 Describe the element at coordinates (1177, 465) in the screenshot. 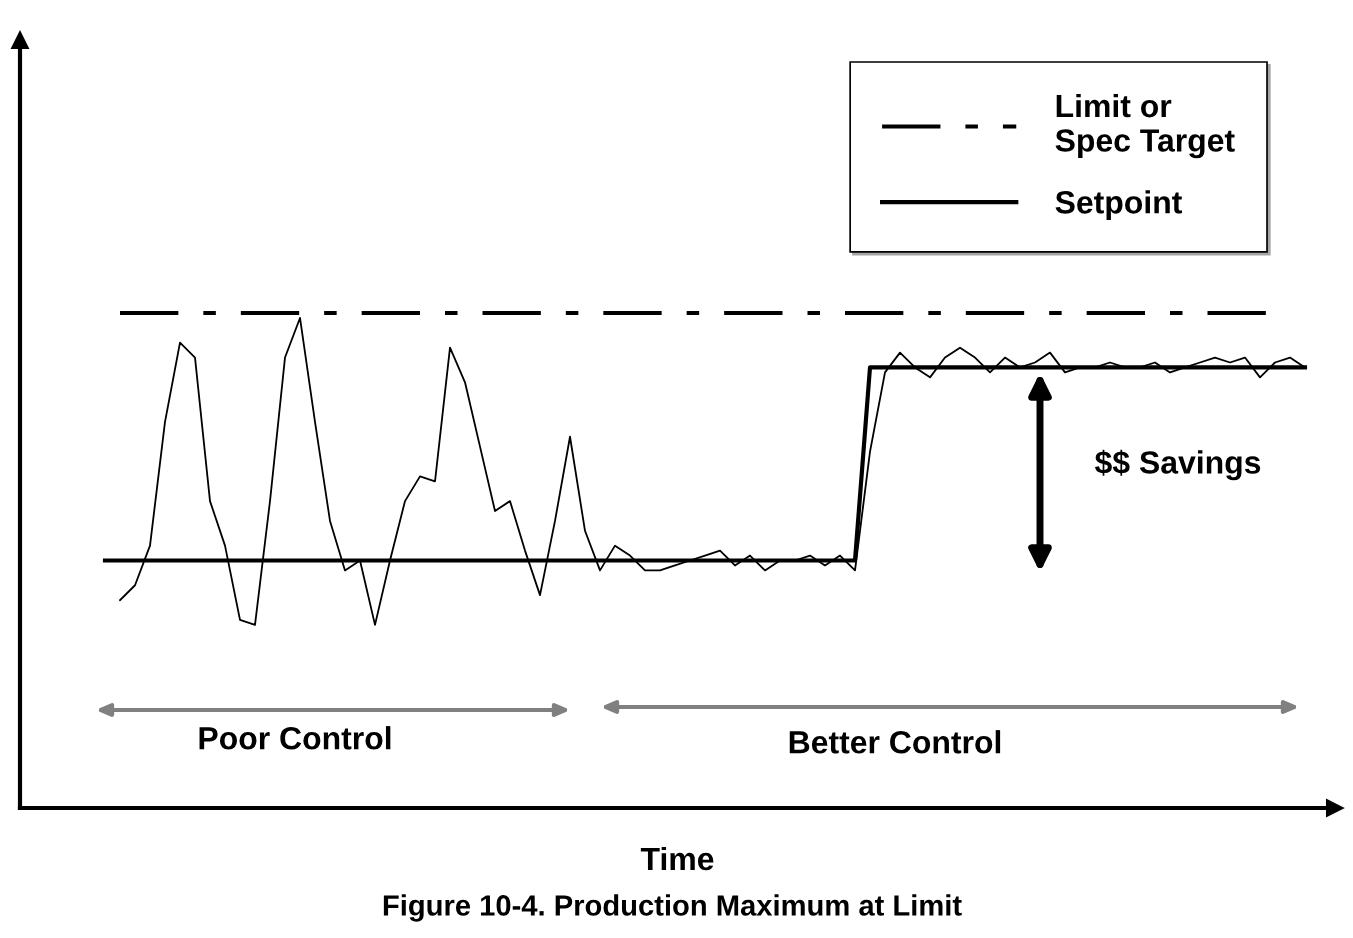

I see `annotation: $$ Savings` at that location.